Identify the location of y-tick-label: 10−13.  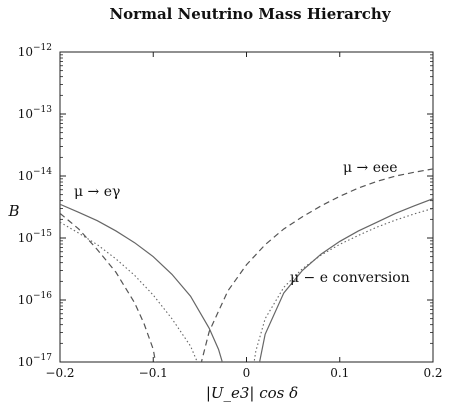
(35, 113).